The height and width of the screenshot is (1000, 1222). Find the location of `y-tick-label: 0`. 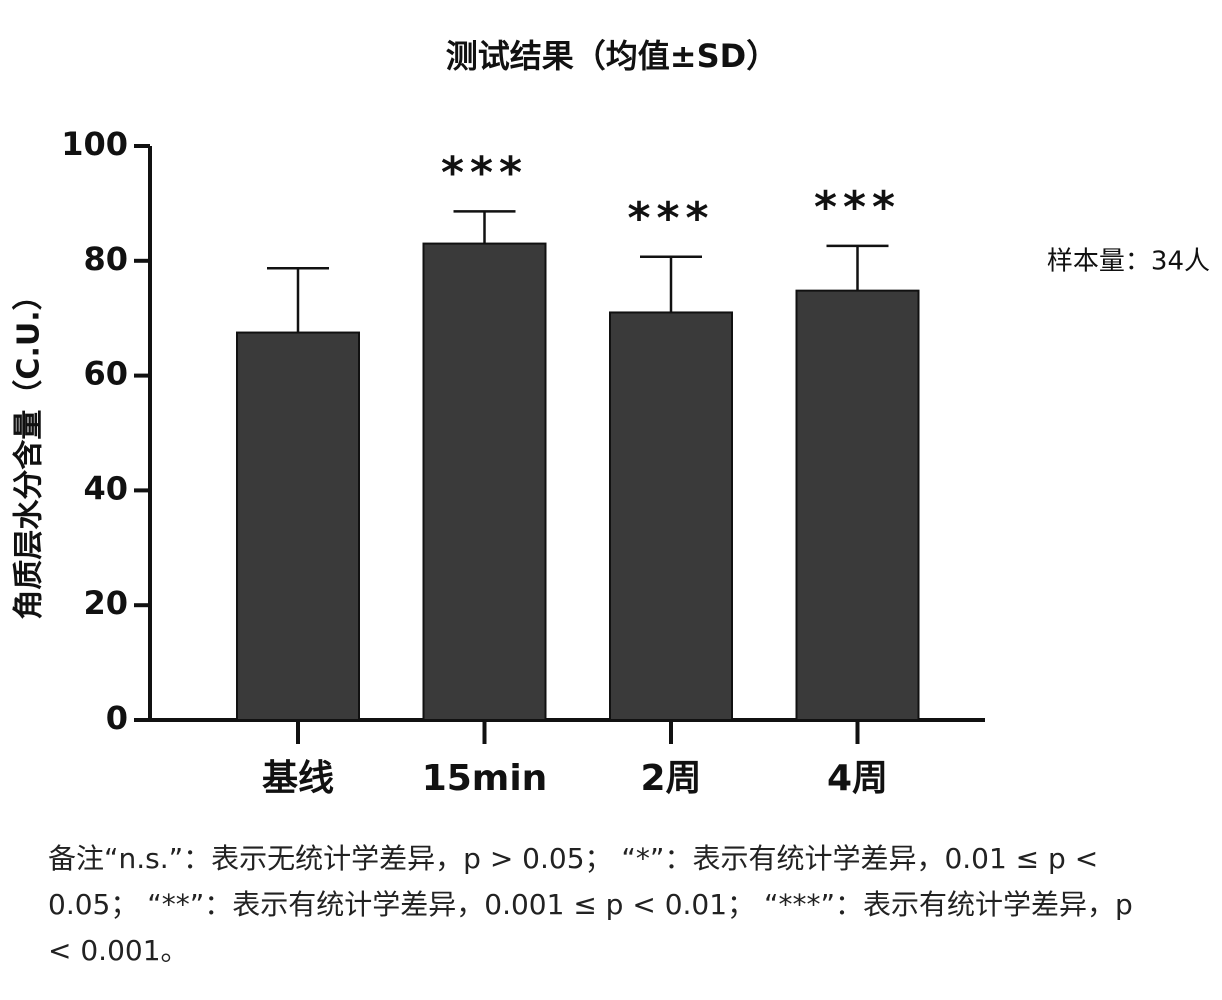

y-tick-label: 0 is located at coordinates (117, 718).